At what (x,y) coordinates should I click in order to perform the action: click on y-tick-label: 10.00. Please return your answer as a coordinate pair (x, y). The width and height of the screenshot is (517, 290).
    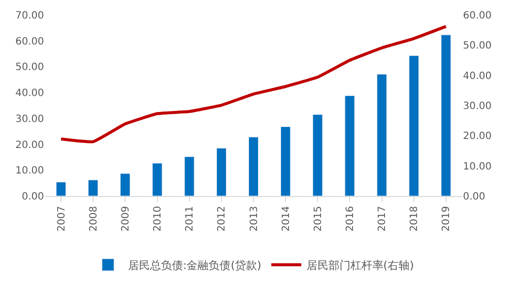
    Looking at the image, I should click on (29, 171).